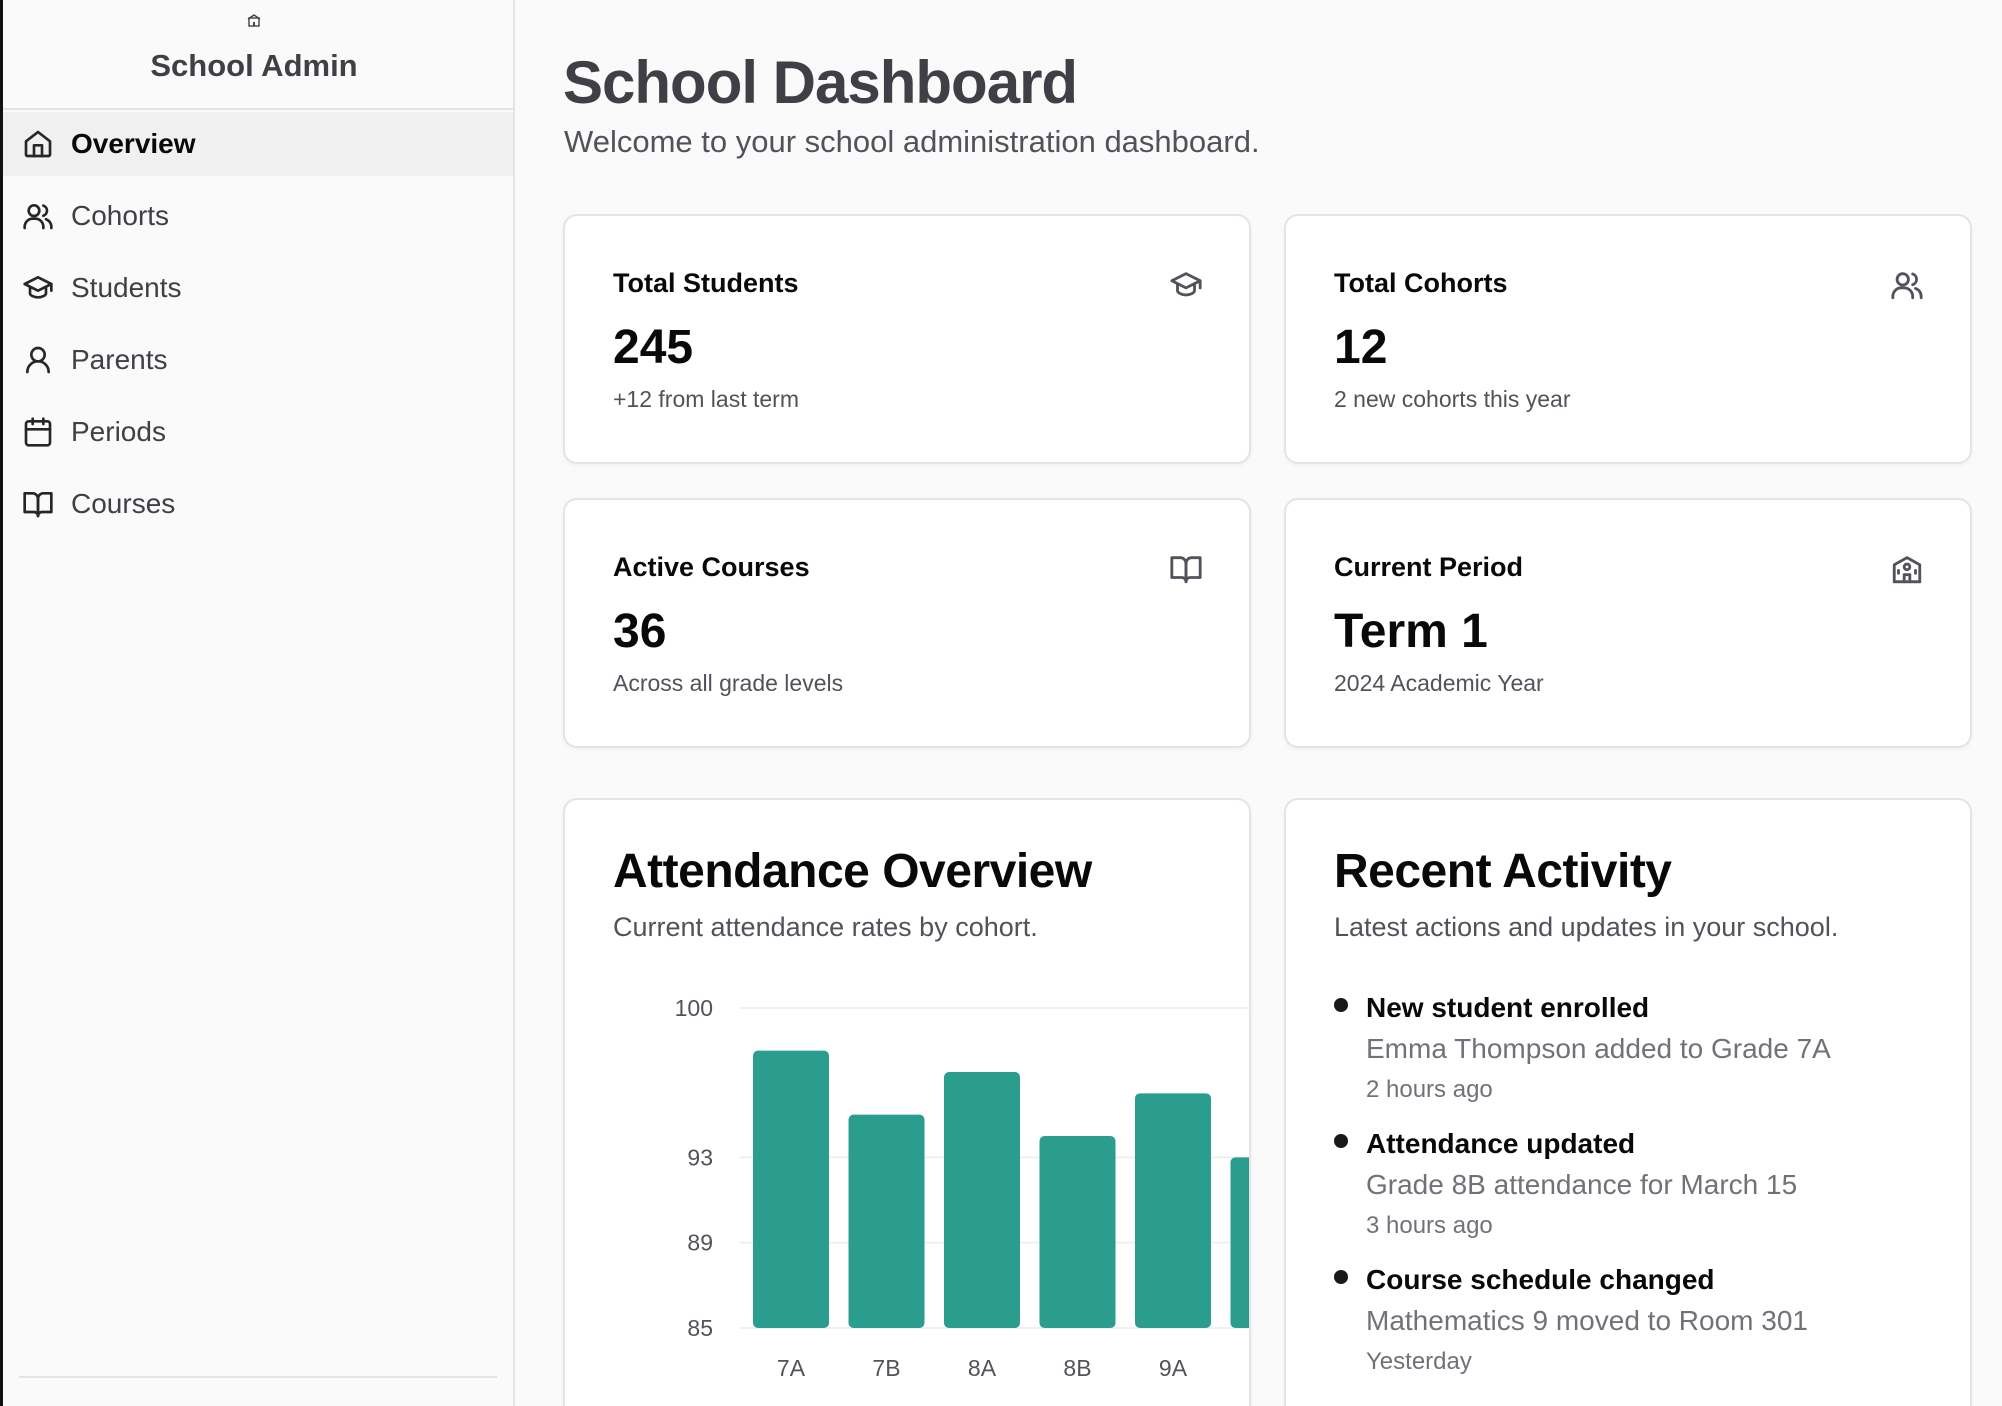 The image size is (2002, 1406). I want to click on stat-note: 2 new cohorts this year, so click(1452, 399).